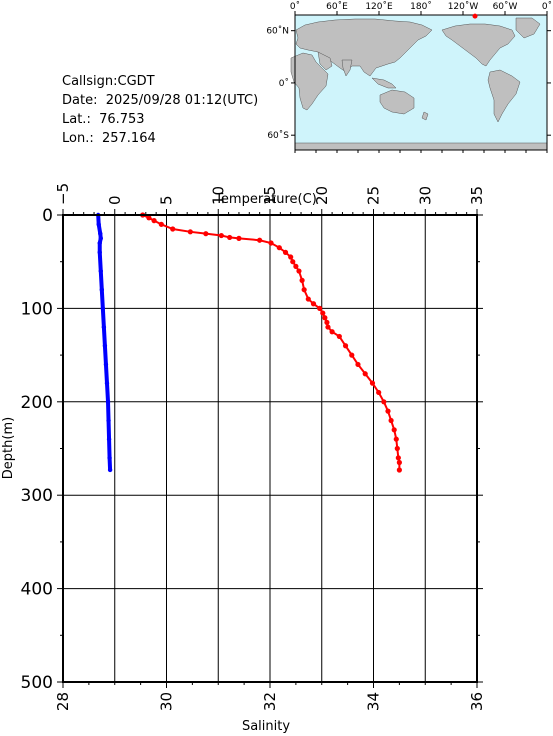 This screenshot has height=736, width=553. Describe the element at coordinates (425, 195) in the screenshot. I see `temperature-tick-label: 30` at that location.